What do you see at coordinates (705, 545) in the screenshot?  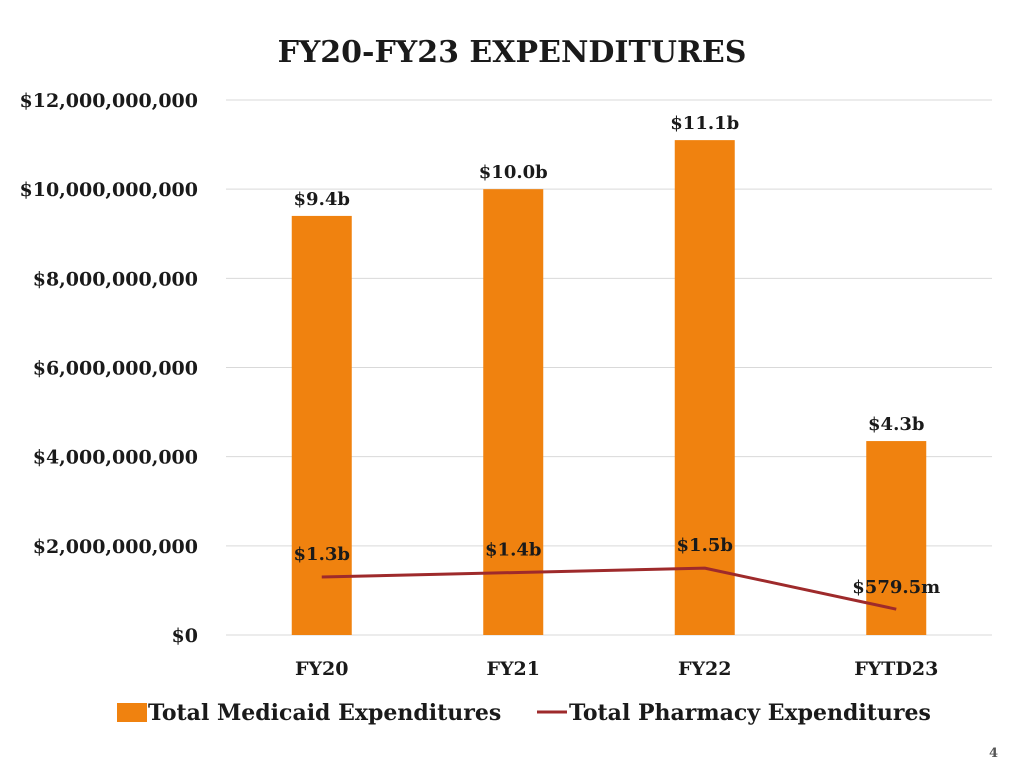 I see `pharmacy-point-label: $1.5b` at bounding box center [705, 545].